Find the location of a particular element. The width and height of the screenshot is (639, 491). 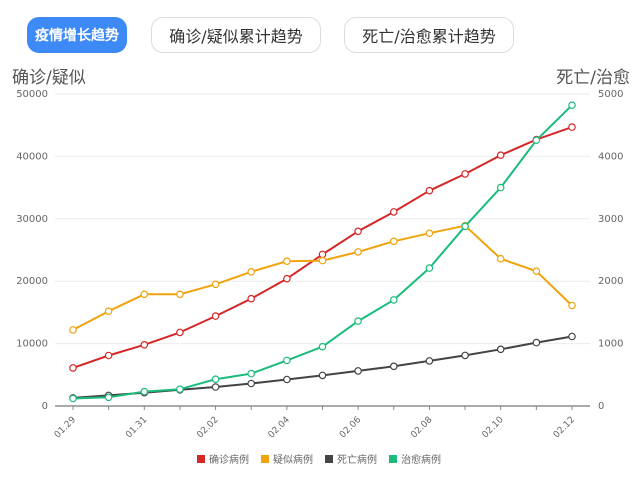

x-tick-label: 02.04 is located at coordinates (279, 427).